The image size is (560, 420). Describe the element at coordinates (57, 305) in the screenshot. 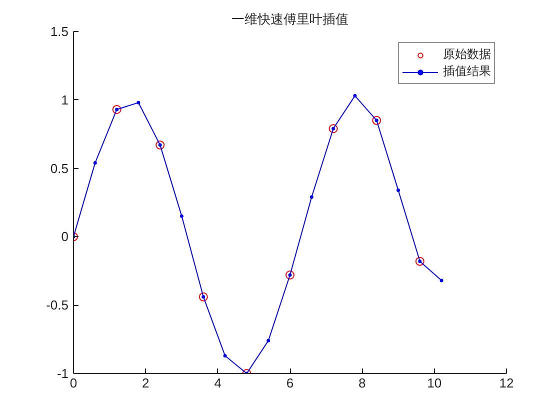

I see `y-tick-label: -0.5` at that location.